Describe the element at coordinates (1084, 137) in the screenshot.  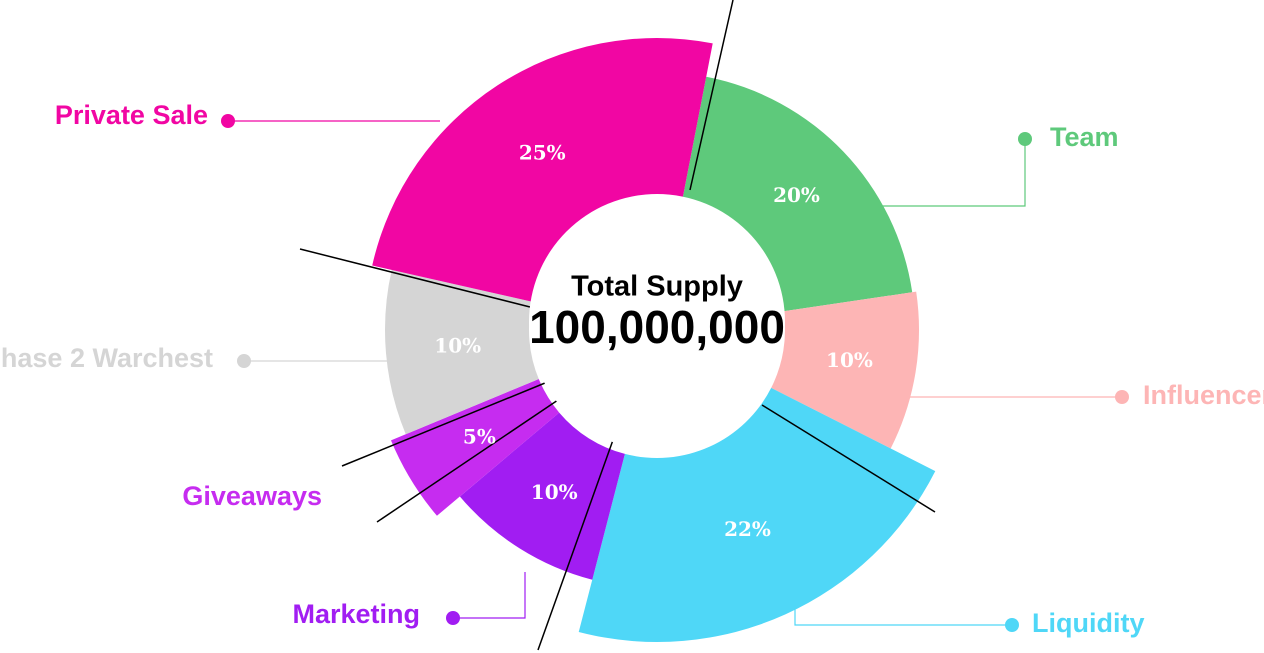
I see `category-label: Team` at that location.